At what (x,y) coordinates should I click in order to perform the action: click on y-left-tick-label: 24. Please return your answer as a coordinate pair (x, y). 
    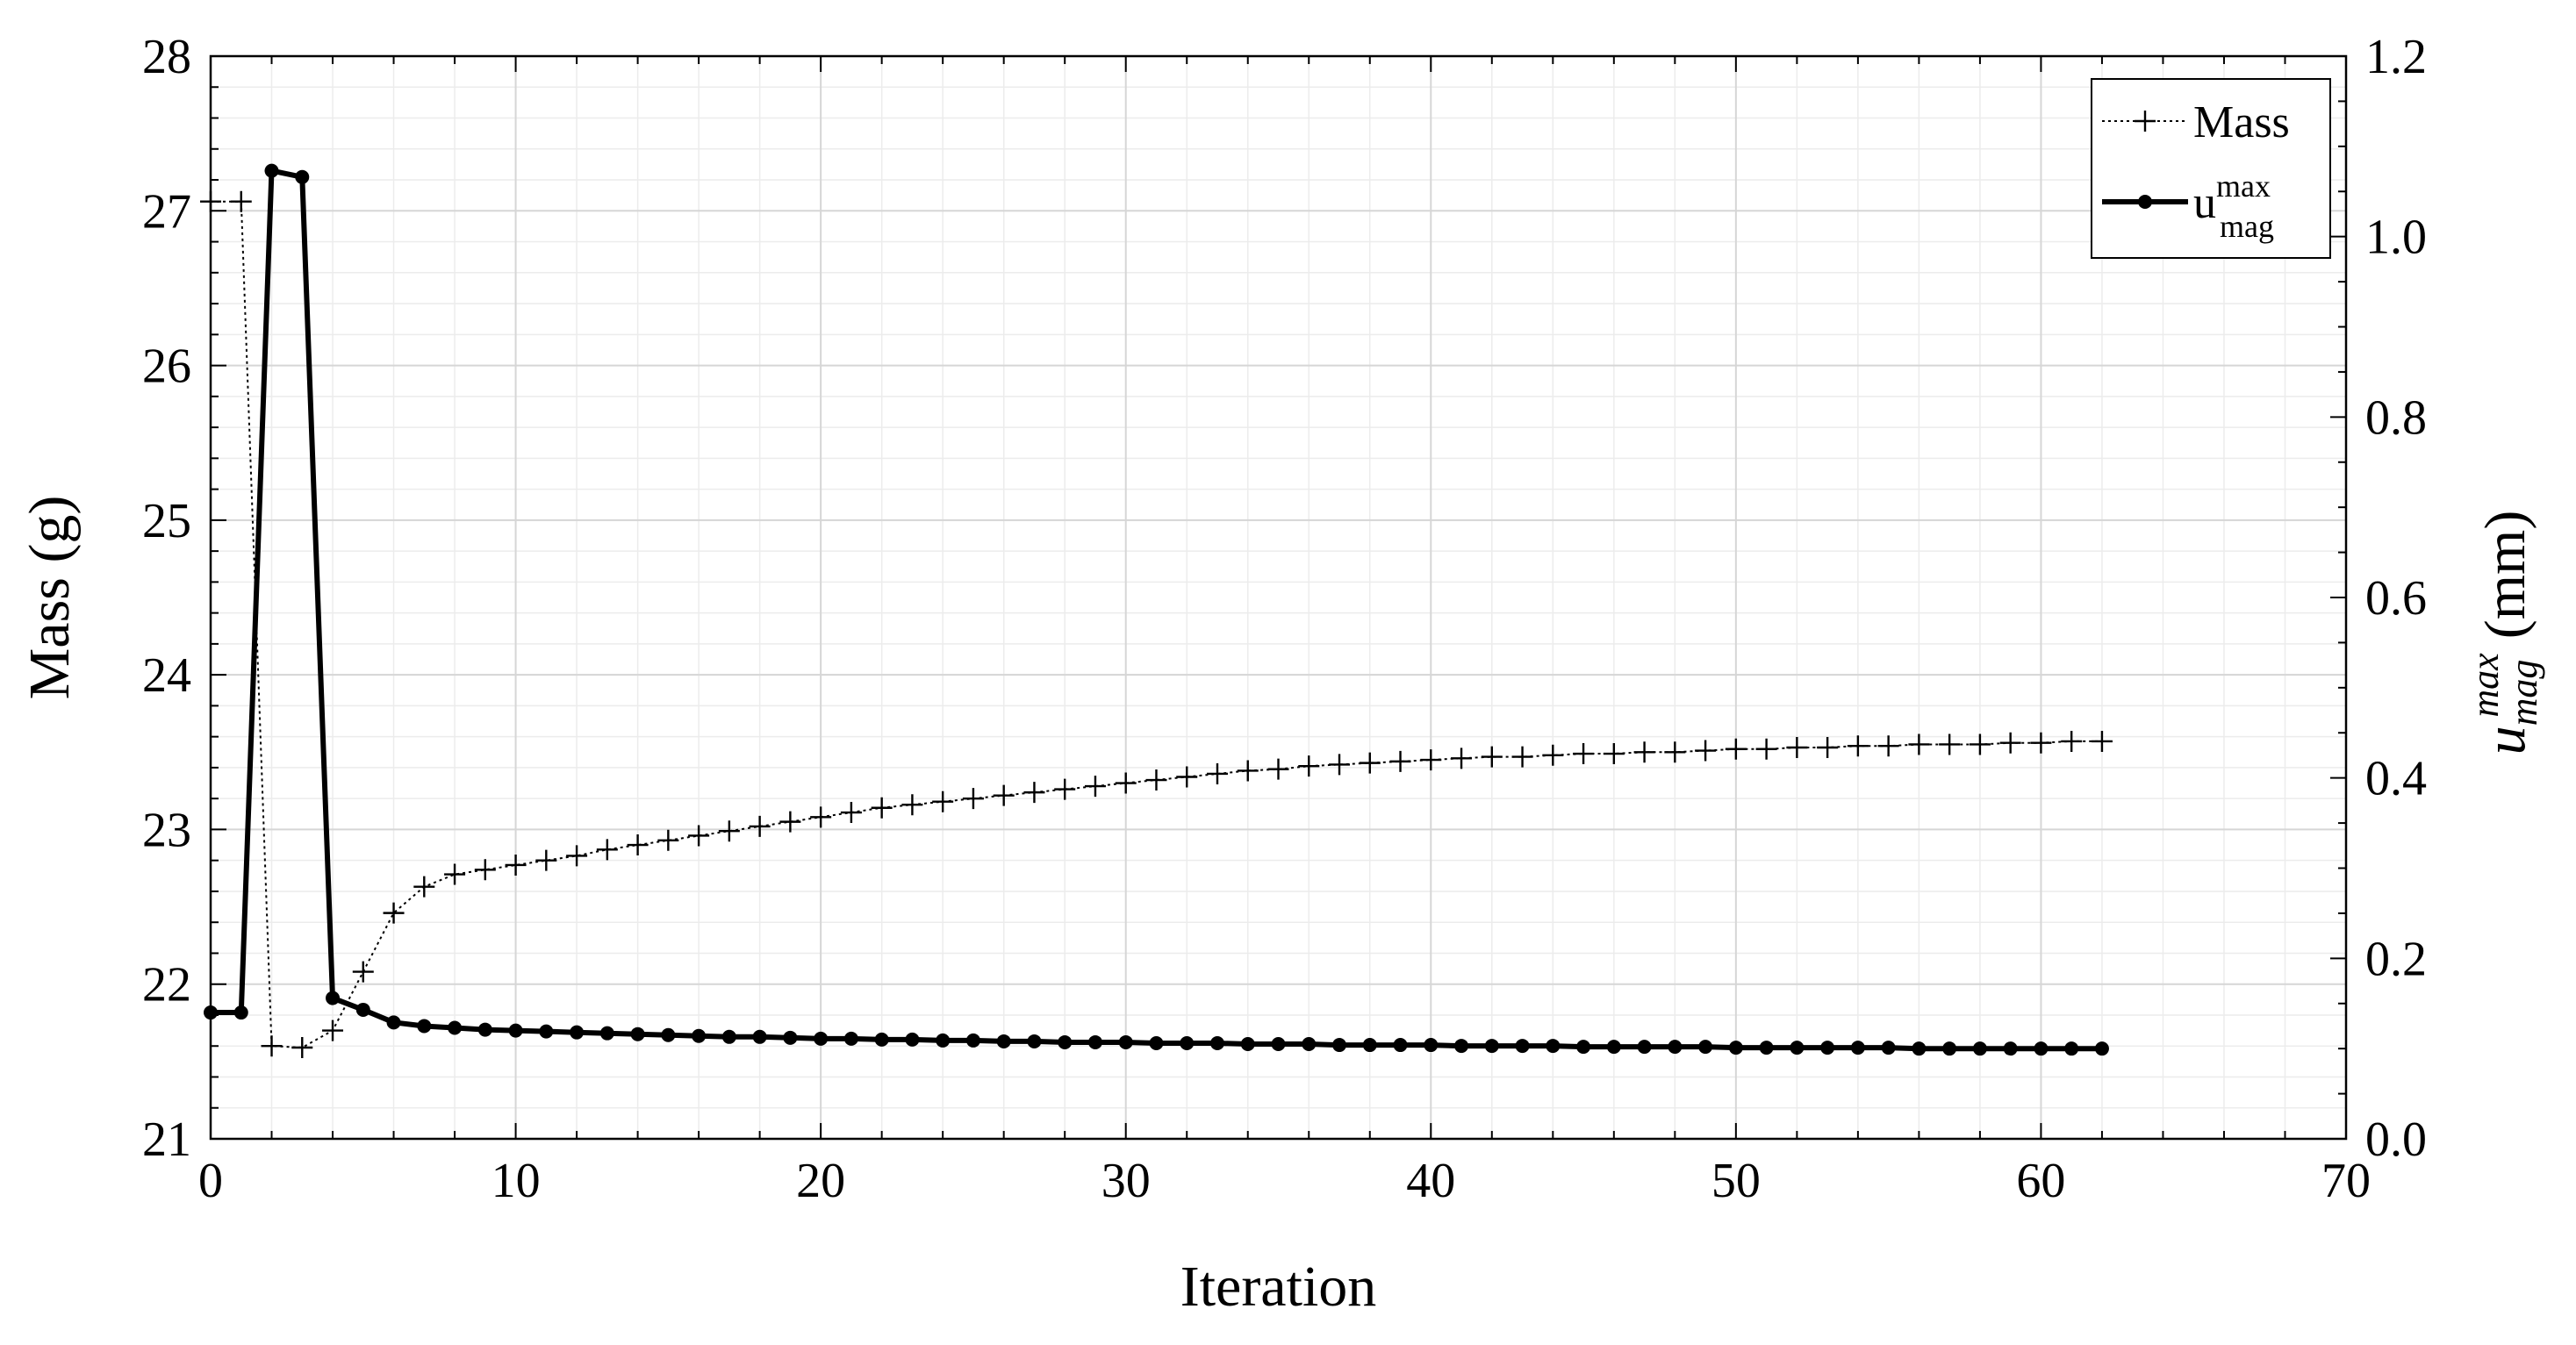
    Looking at the image, I should click on (166, 675).